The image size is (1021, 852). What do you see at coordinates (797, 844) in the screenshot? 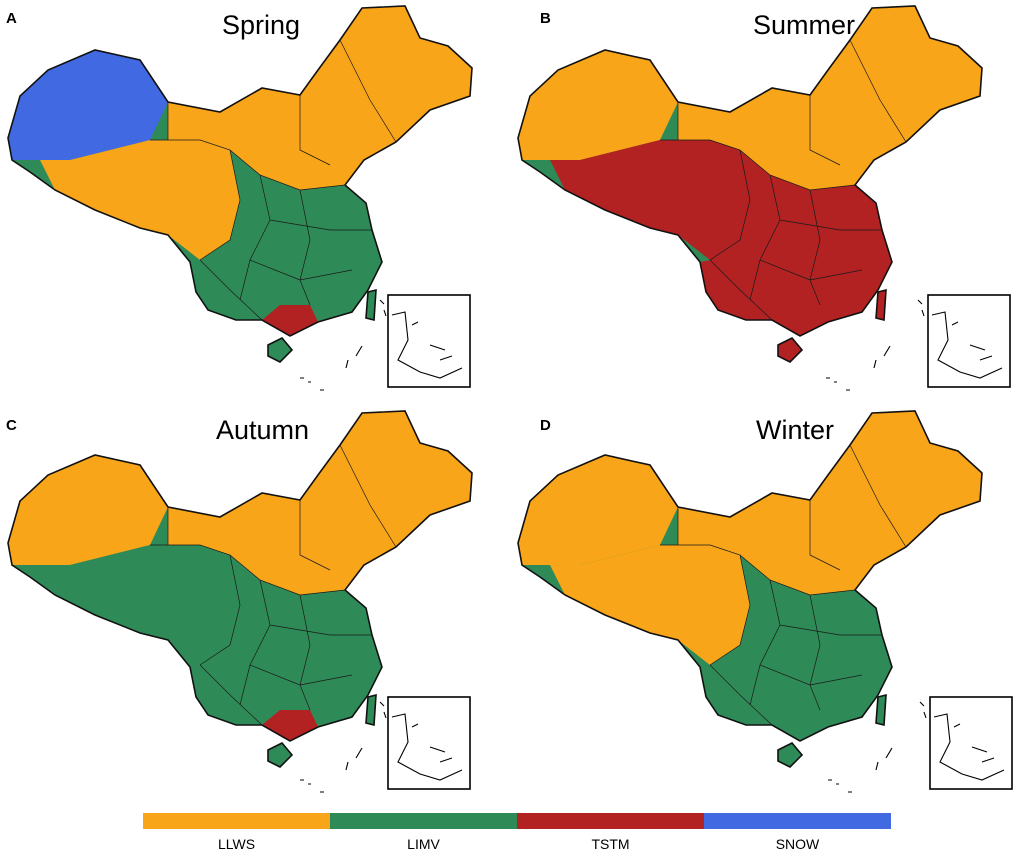
I see `legend-label-snow: SNOW` at bounding box center [797, 844].